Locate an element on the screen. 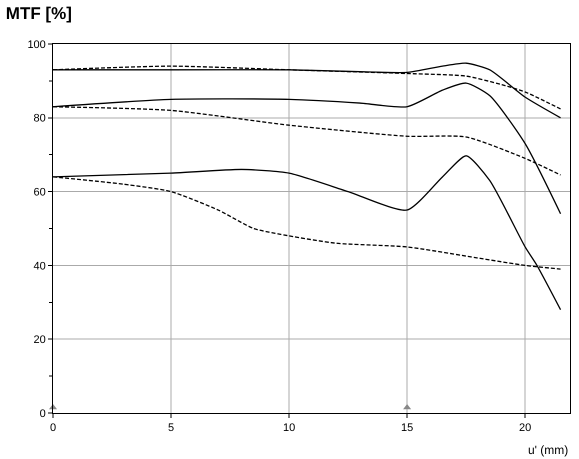 The width and height of the screenshot is (579, 459). y-tick-label: 80 is located at coordinates (40, 118).